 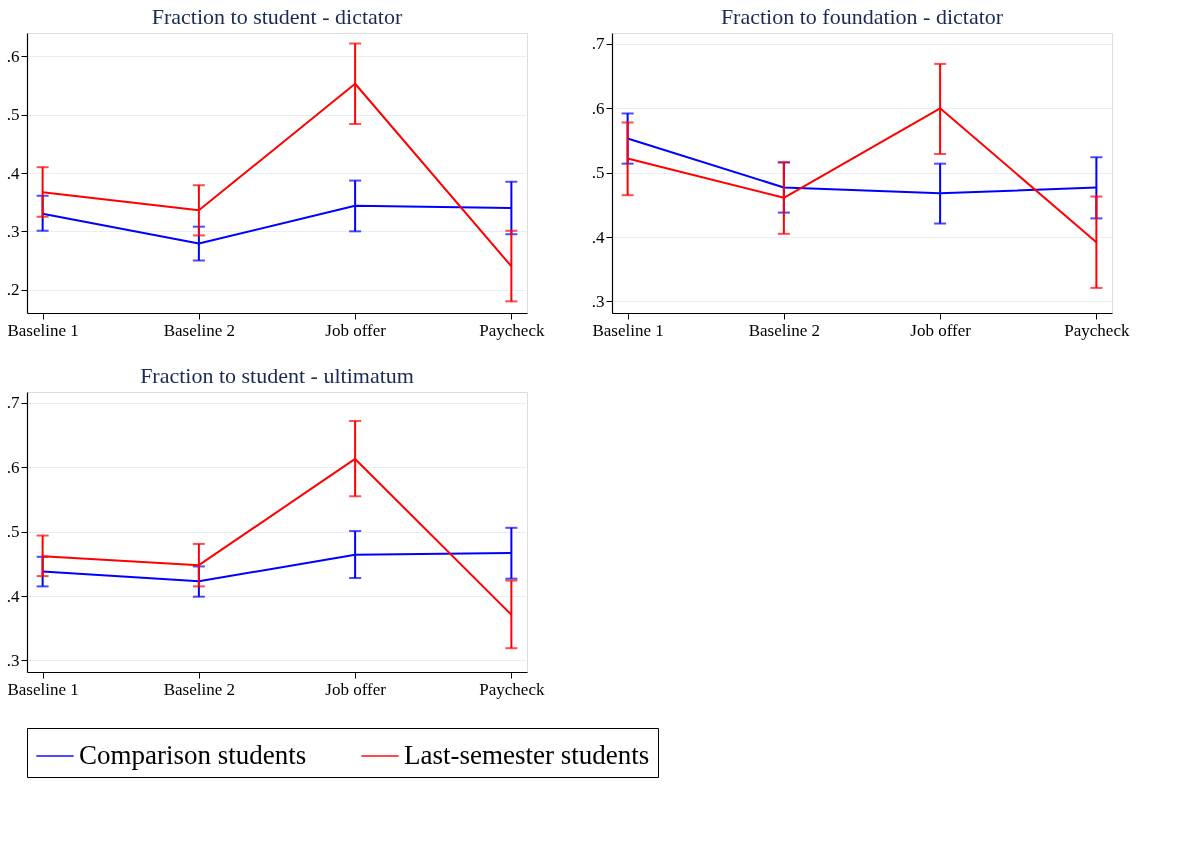 What do you see at coordinates (277, 16) in the screenshot?
I see `chart-title: Fraction to student - dictator` at bounding box center [277, 16].